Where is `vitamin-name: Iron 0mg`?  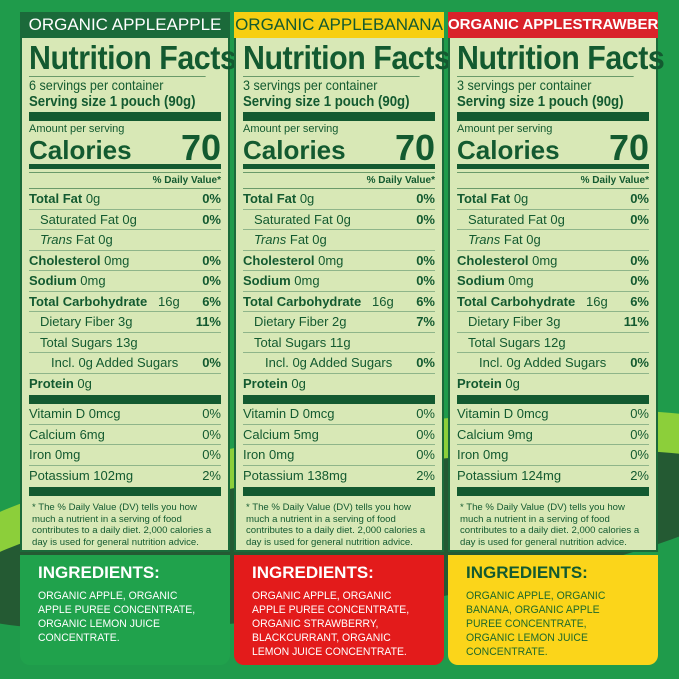 vitamin-name: Iron 0mg is located at coordinates (55, 454).